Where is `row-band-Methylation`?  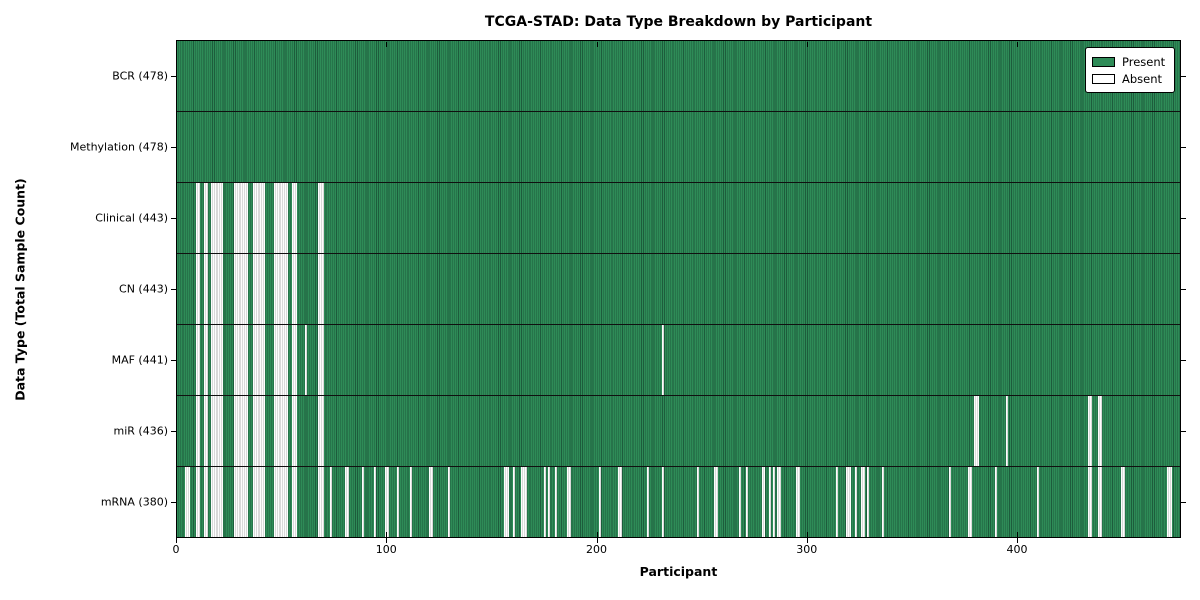 row-band-Methylation is located at coordinates (678, 147).